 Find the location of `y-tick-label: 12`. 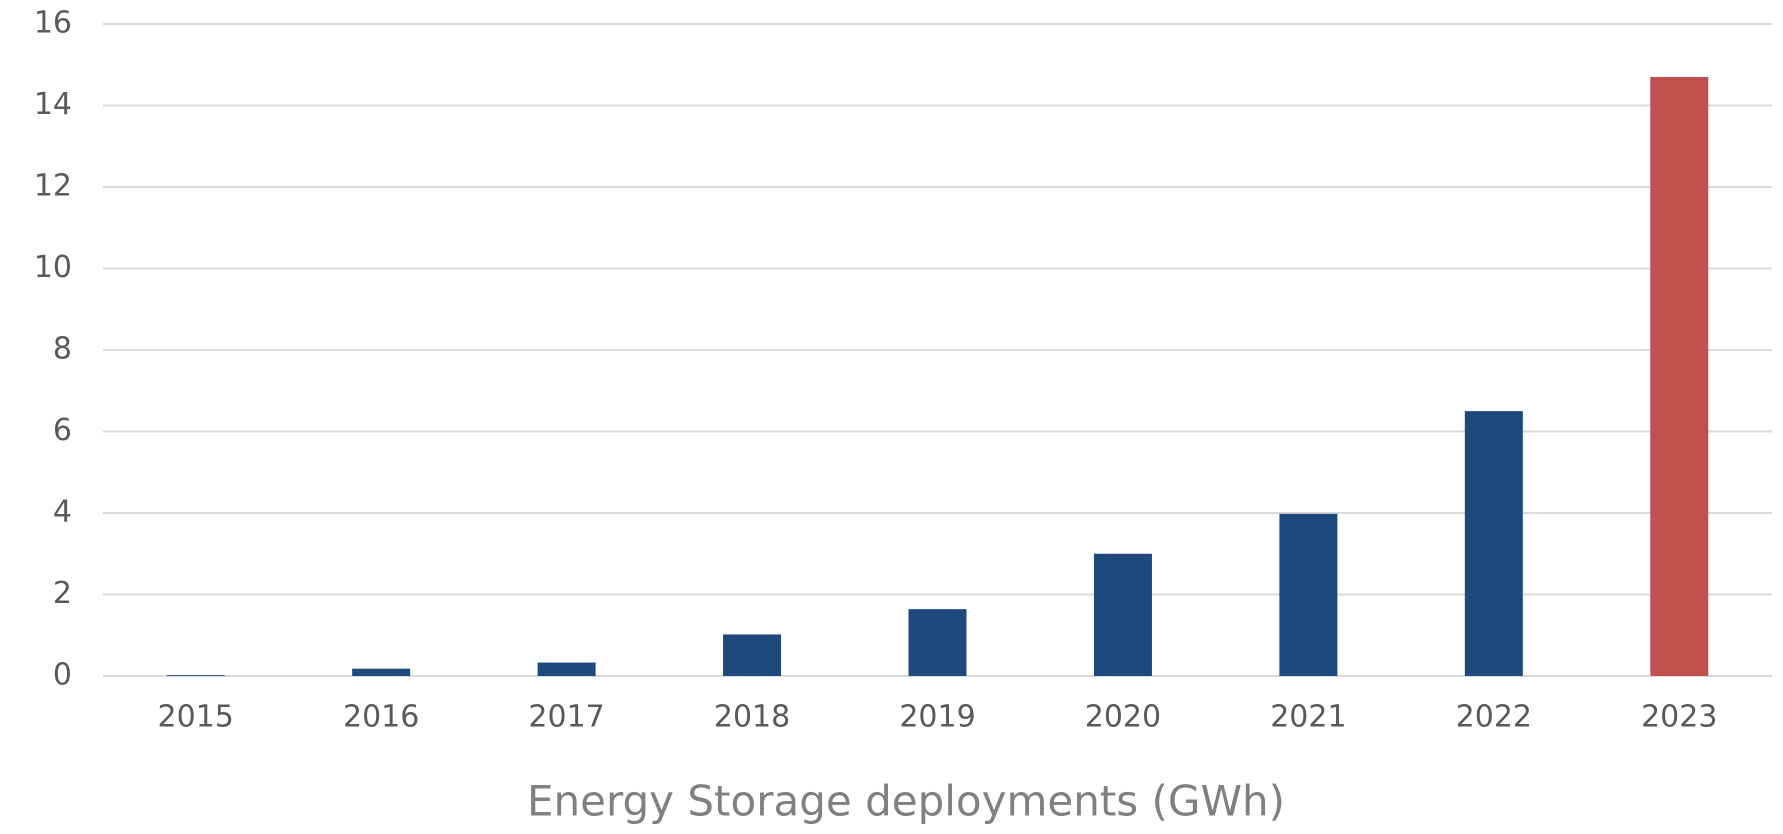

y-tick-label: 12 is located at coordinates (53, 186).